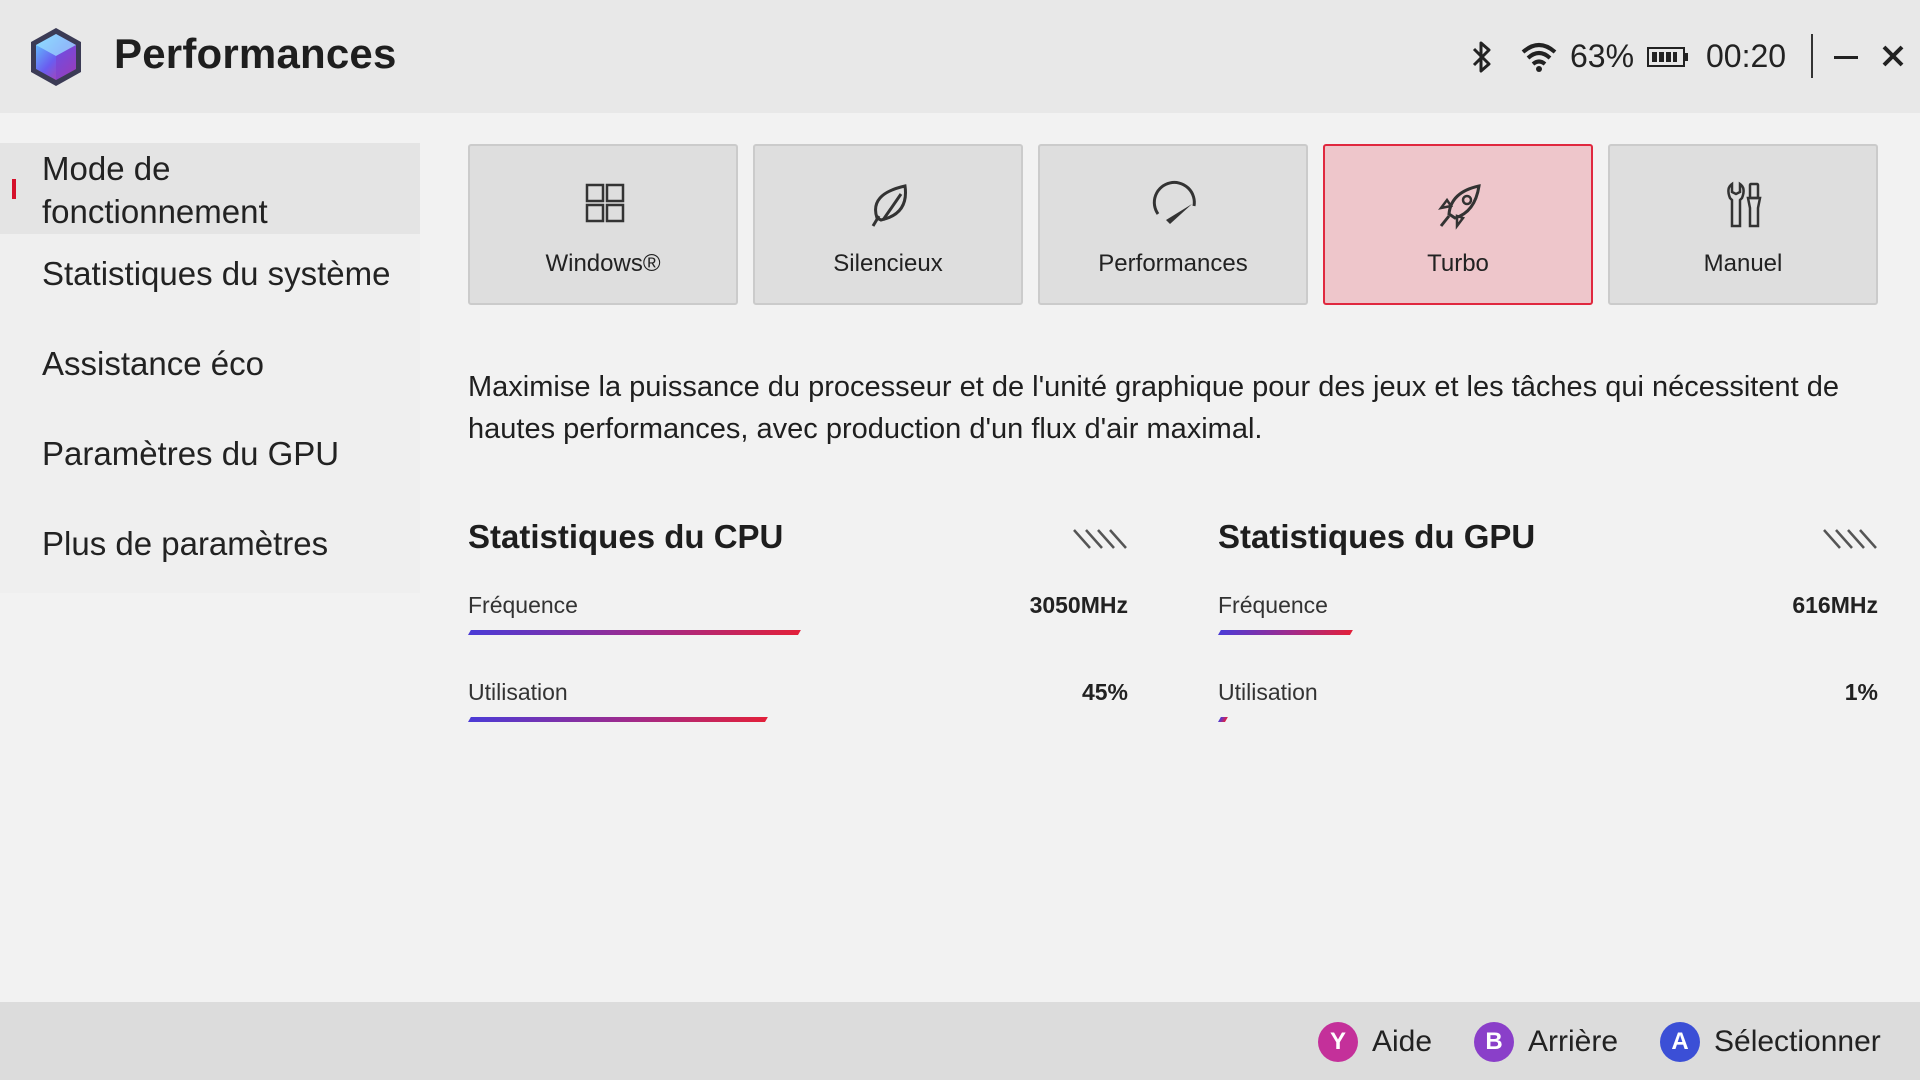  Describe the element at coordinates (1273, 605) in the screenshot. I see `gpu-frequency-label: Fréquence` at that location.